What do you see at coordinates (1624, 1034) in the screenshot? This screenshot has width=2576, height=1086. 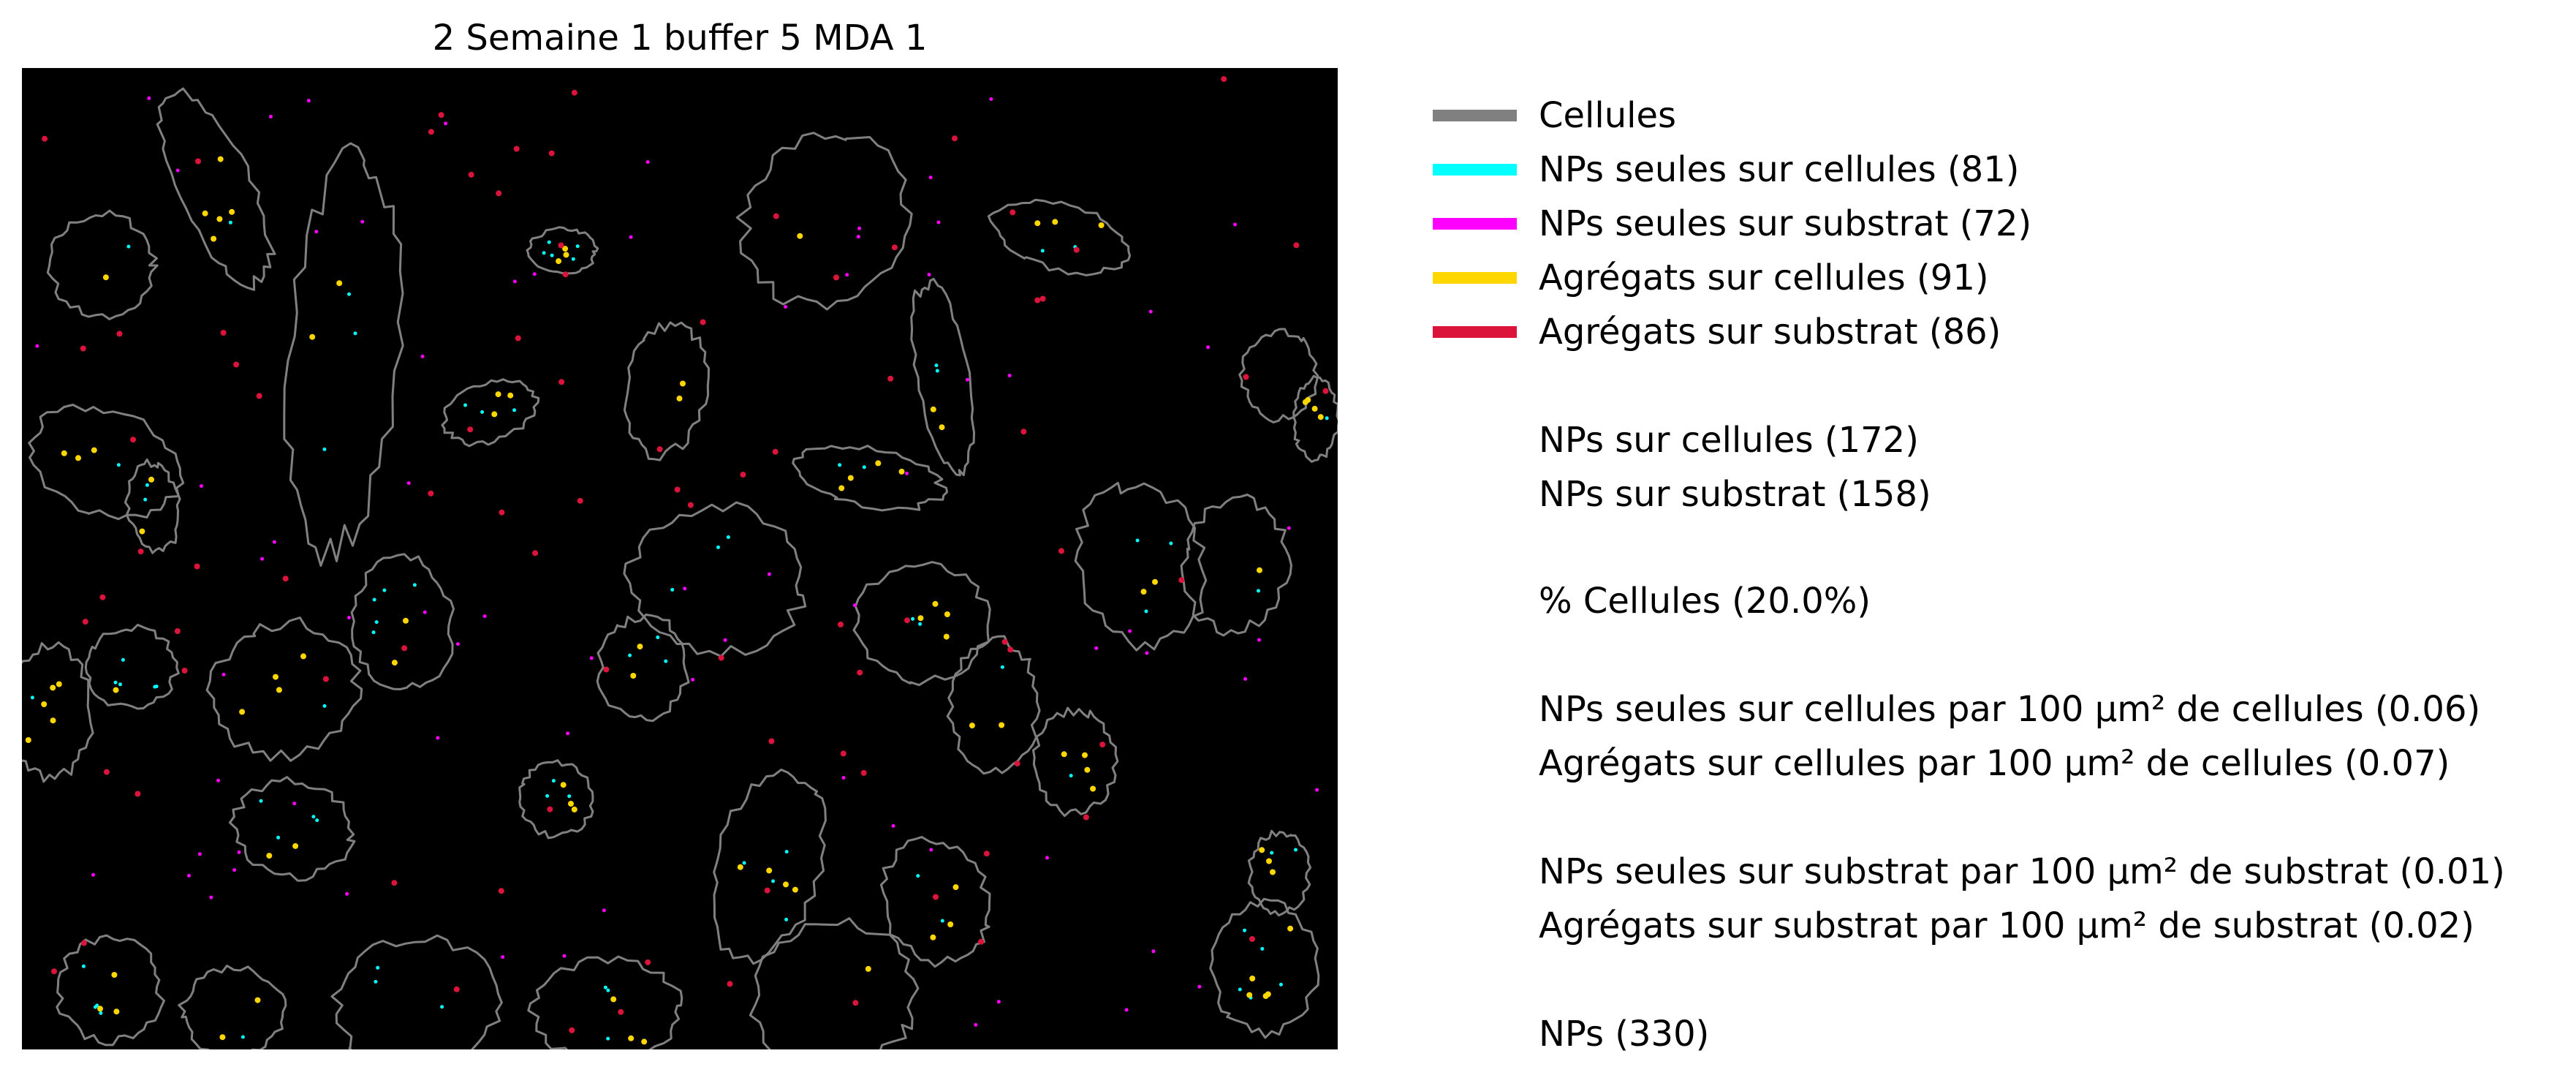 I see `stat-nps-total: NPs (330)` at bounding box center [1624, 1034].